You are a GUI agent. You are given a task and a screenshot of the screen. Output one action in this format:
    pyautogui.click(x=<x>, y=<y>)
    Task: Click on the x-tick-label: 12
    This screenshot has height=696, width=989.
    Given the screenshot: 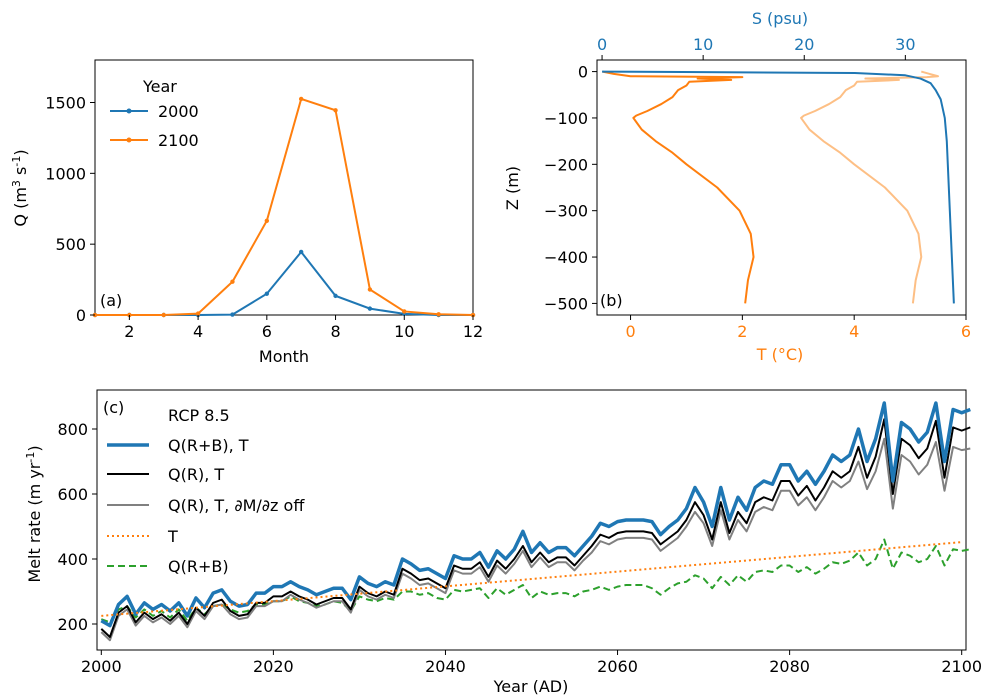 What is the action you would take?
    pyautogui.click(x=473, y=331)
    